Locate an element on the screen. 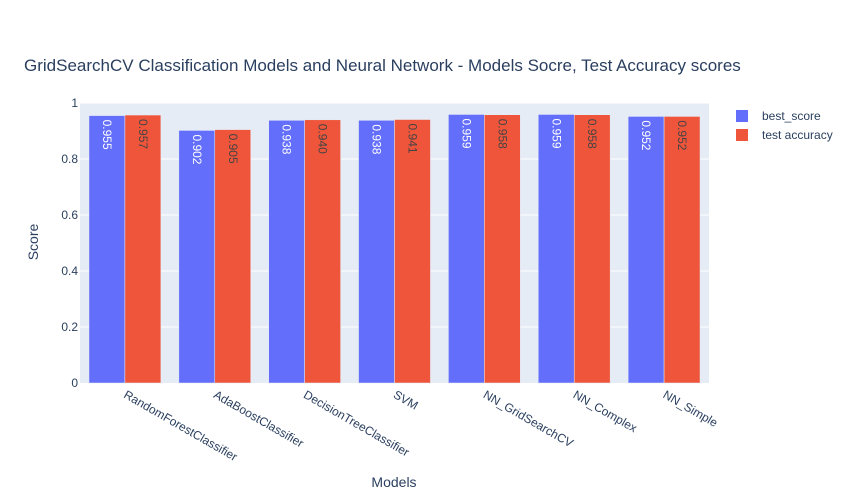 This screenshot has width=850, height=500. x-tick-label: NN_GridSearchCV is located at coordinates (528, 418).